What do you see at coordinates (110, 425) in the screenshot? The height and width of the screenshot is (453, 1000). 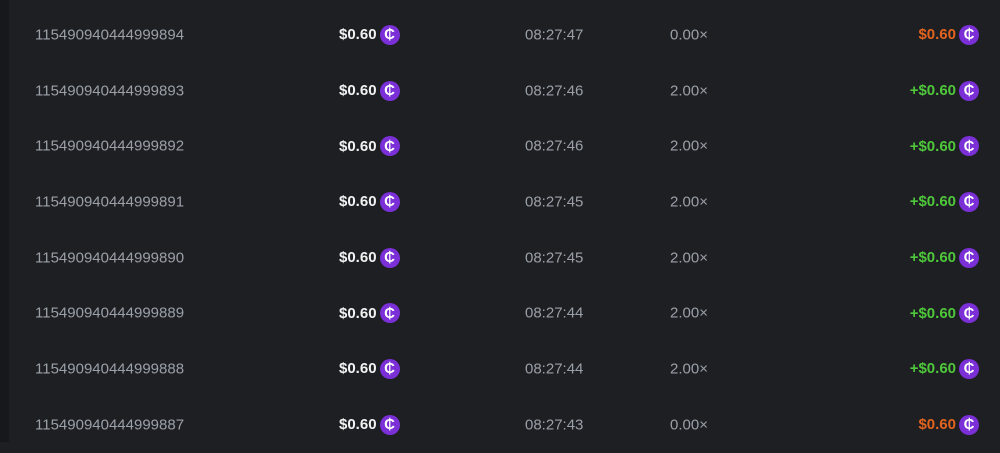 I see `bet-id: 115490940444999887` at bounding box center [110, 425].